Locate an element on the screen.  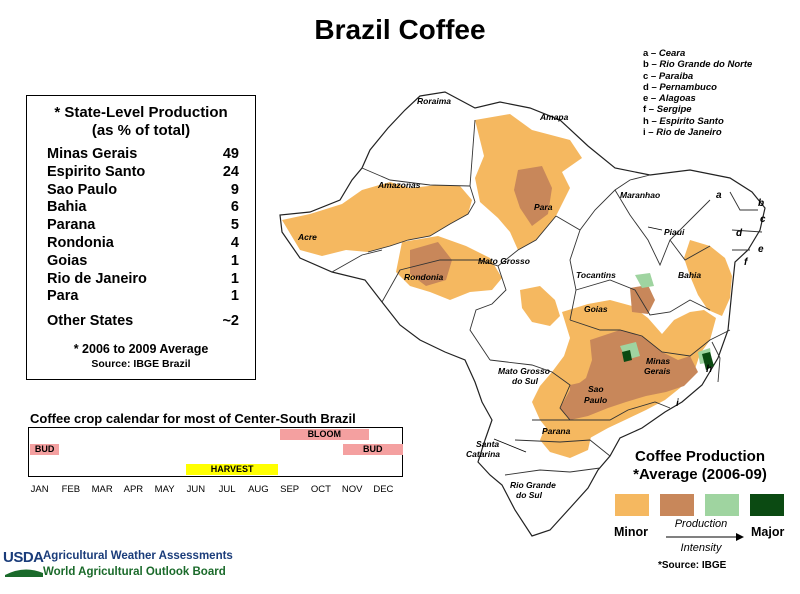
state-name: Minas Gerais is located at coordinates (92, 154).